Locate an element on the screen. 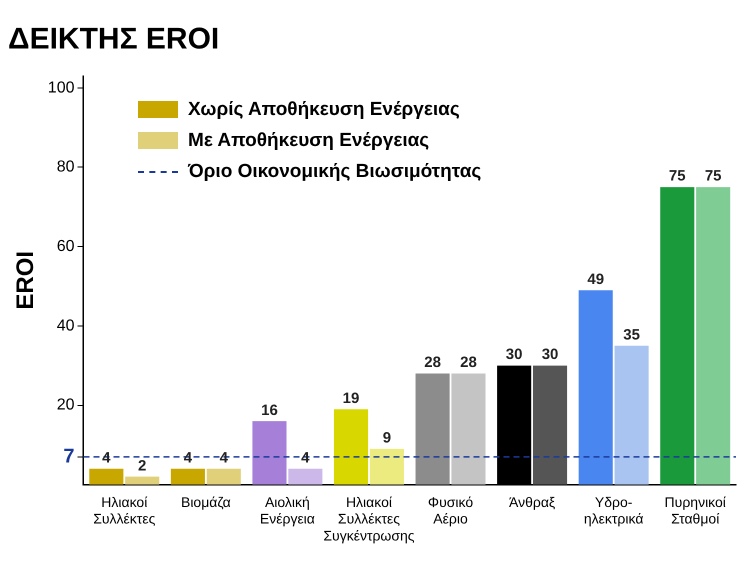 The height and width of the screenshot is (563, 750). legend-label: Όριο Οικονομικής Βιωσιμότητας is located at coordinates (335, 172).